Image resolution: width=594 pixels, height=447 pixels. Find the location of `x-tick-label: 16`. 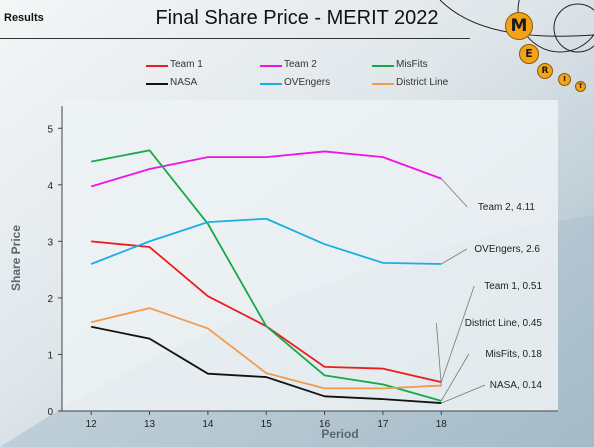

x-tick-label: 16 is located at coordinates (325, 424).